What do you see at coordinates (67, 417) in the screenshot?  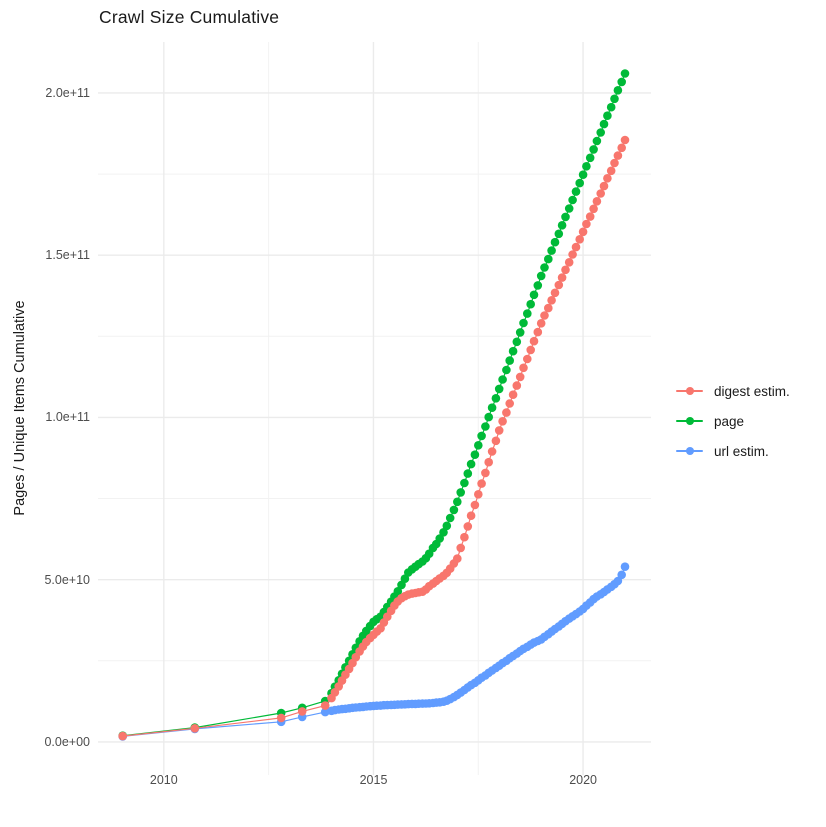 I see `y-tick-label: 1.0e+11` at bounding box center [67, 417].